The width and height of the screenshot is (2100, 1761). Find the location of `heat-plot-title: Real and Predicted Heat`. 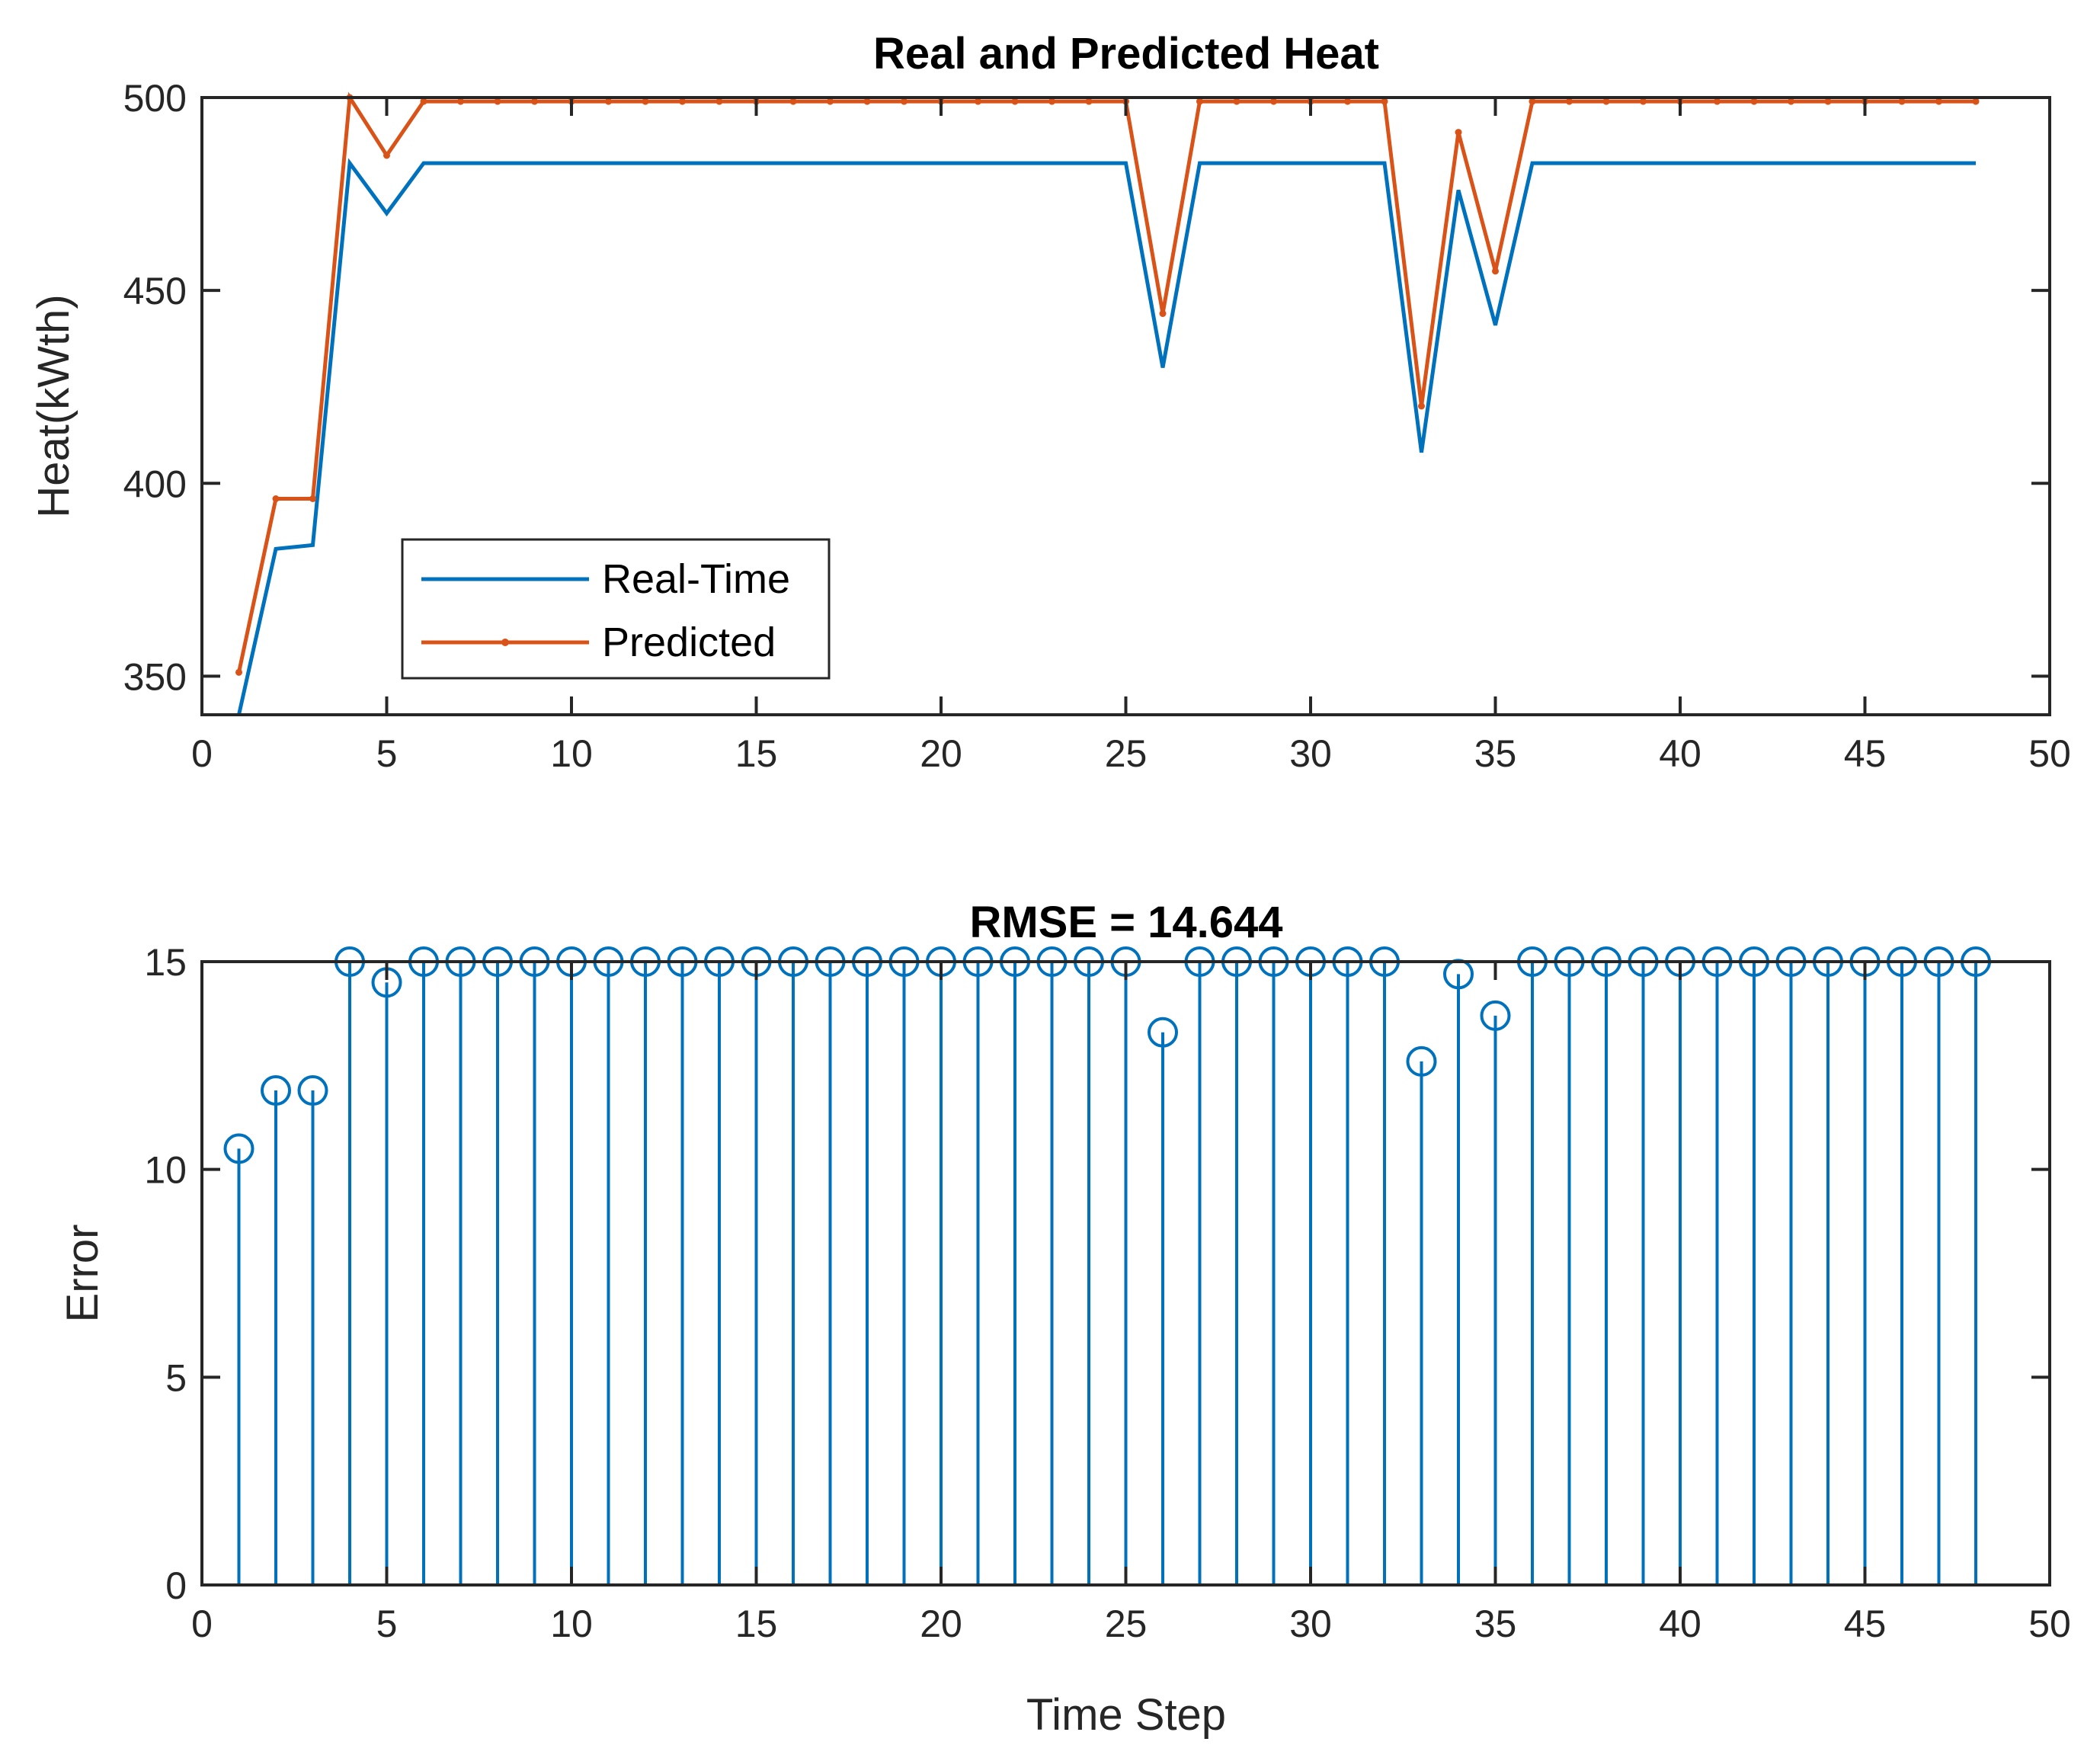

heat-plot-title: Real and Predicted Heat is located at coordinates (1126, 53).